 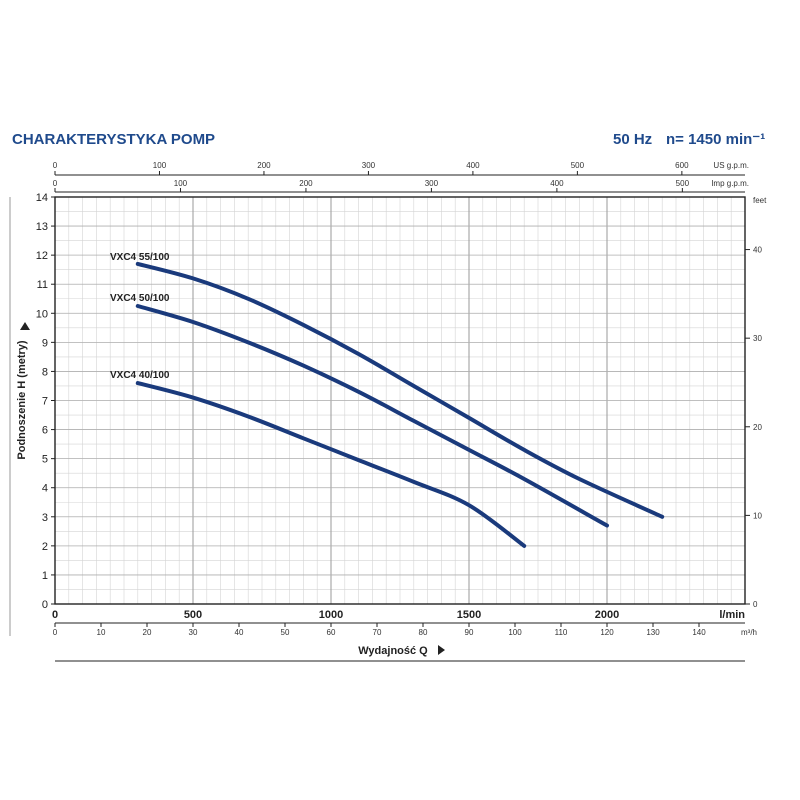 What do you see at coordinates (732, 615) in the screenshot?
I see `x-unit-label: l/min` at bounding box center [732, 615].